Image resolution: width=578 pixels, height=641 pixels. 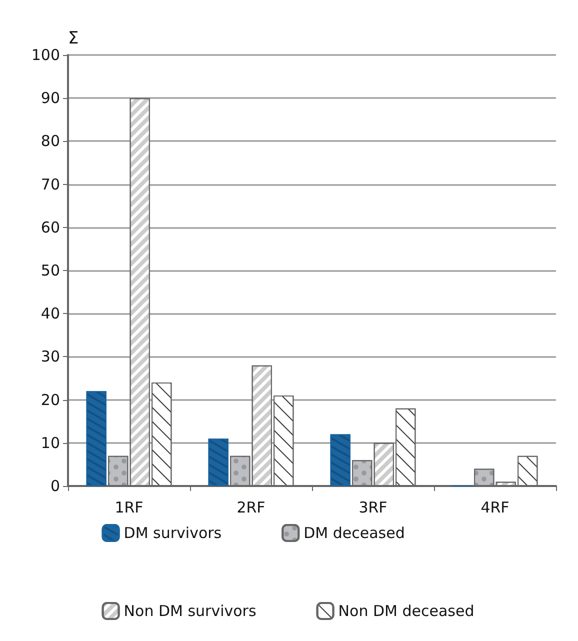 What do you see at coordinates (173, 533) in the screenshot?
I see `legend-label: DM survivors` at bounding box center [173, 533].